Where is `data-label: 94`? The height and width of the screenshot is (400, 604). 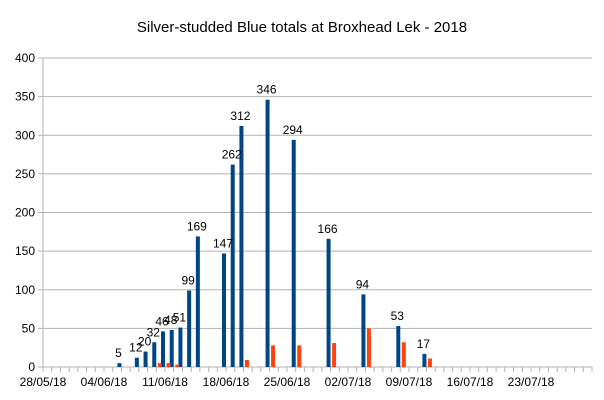 data-label: 94 is located at coordinates (363, 284).